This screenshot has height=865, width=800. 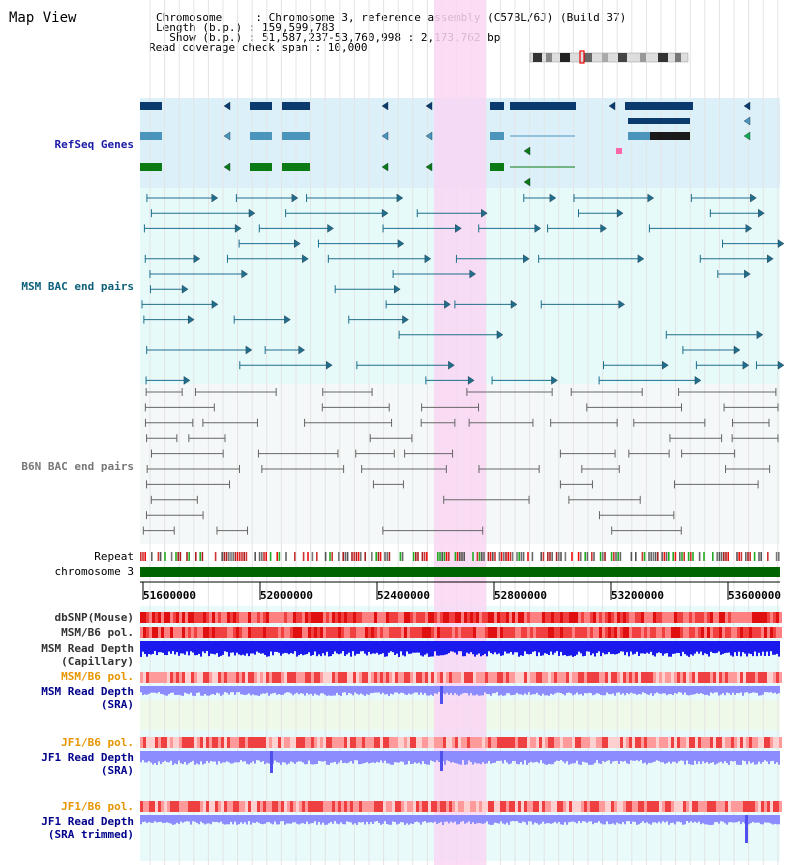 I want to click on refseq-gene-block, so click(x=261, y=136).